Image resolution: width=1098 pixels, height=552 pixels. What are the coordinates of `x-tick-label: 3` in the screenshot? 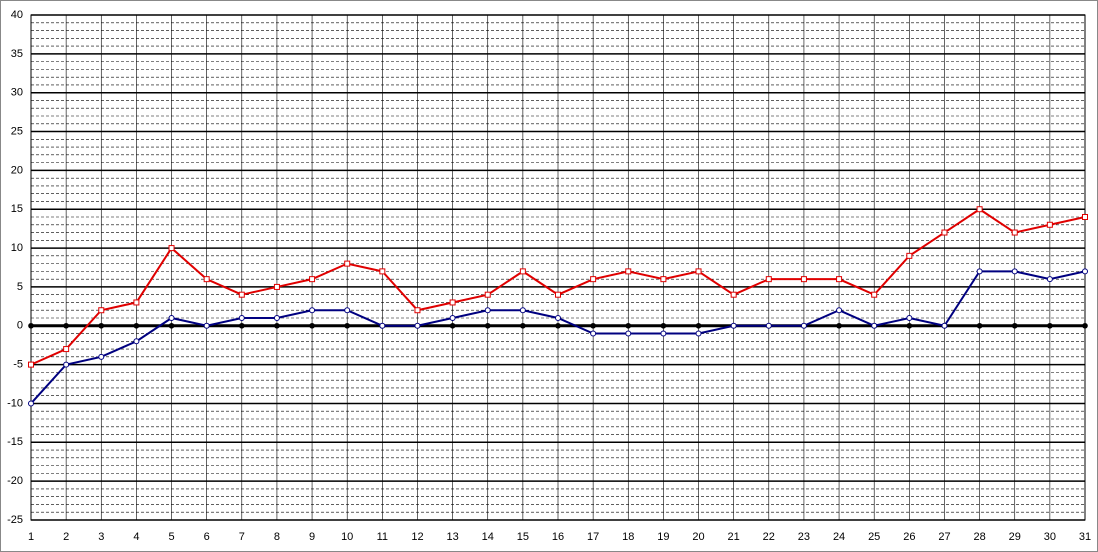 It's located at (101, 537).